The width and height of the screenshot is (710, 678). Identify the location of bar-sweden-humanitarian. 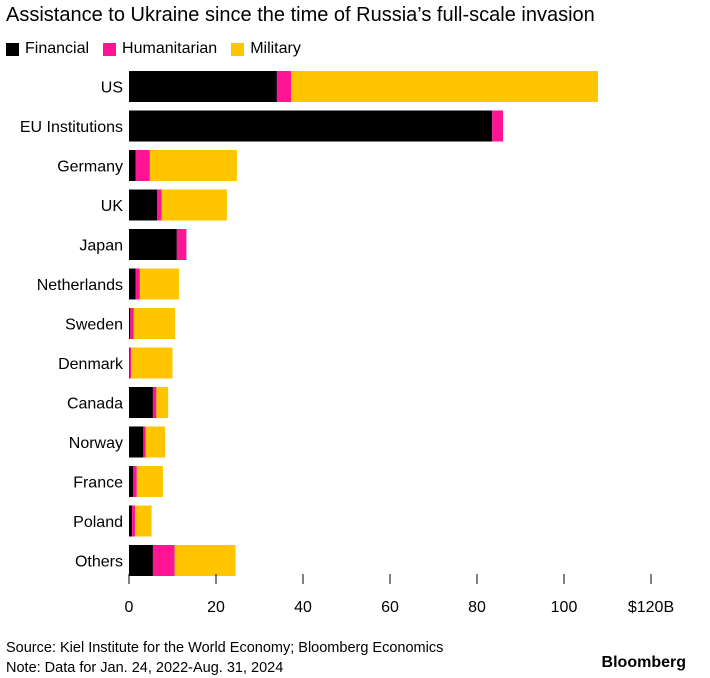
(132, 323).